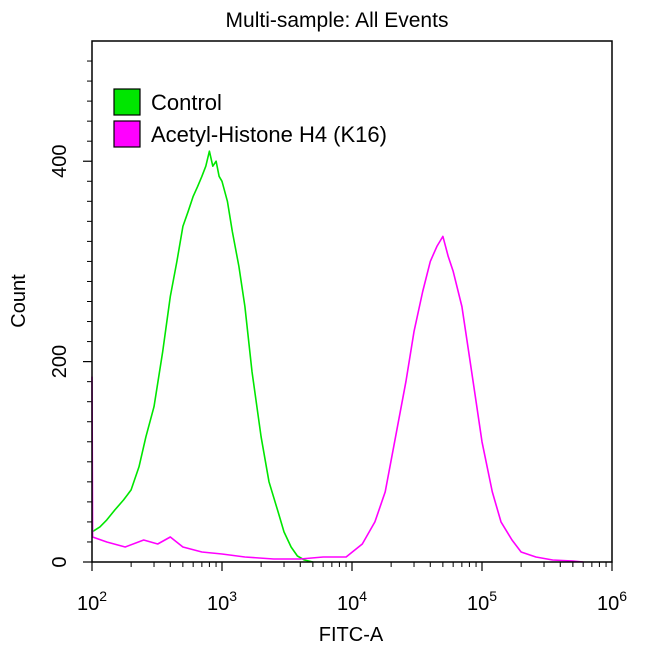 This screenshot has width=650, height=655. What do you see at coordinates (351, 635) in the screenshot?
I see `x-axis-label: FITC-A` at bounding box center [351, 635].